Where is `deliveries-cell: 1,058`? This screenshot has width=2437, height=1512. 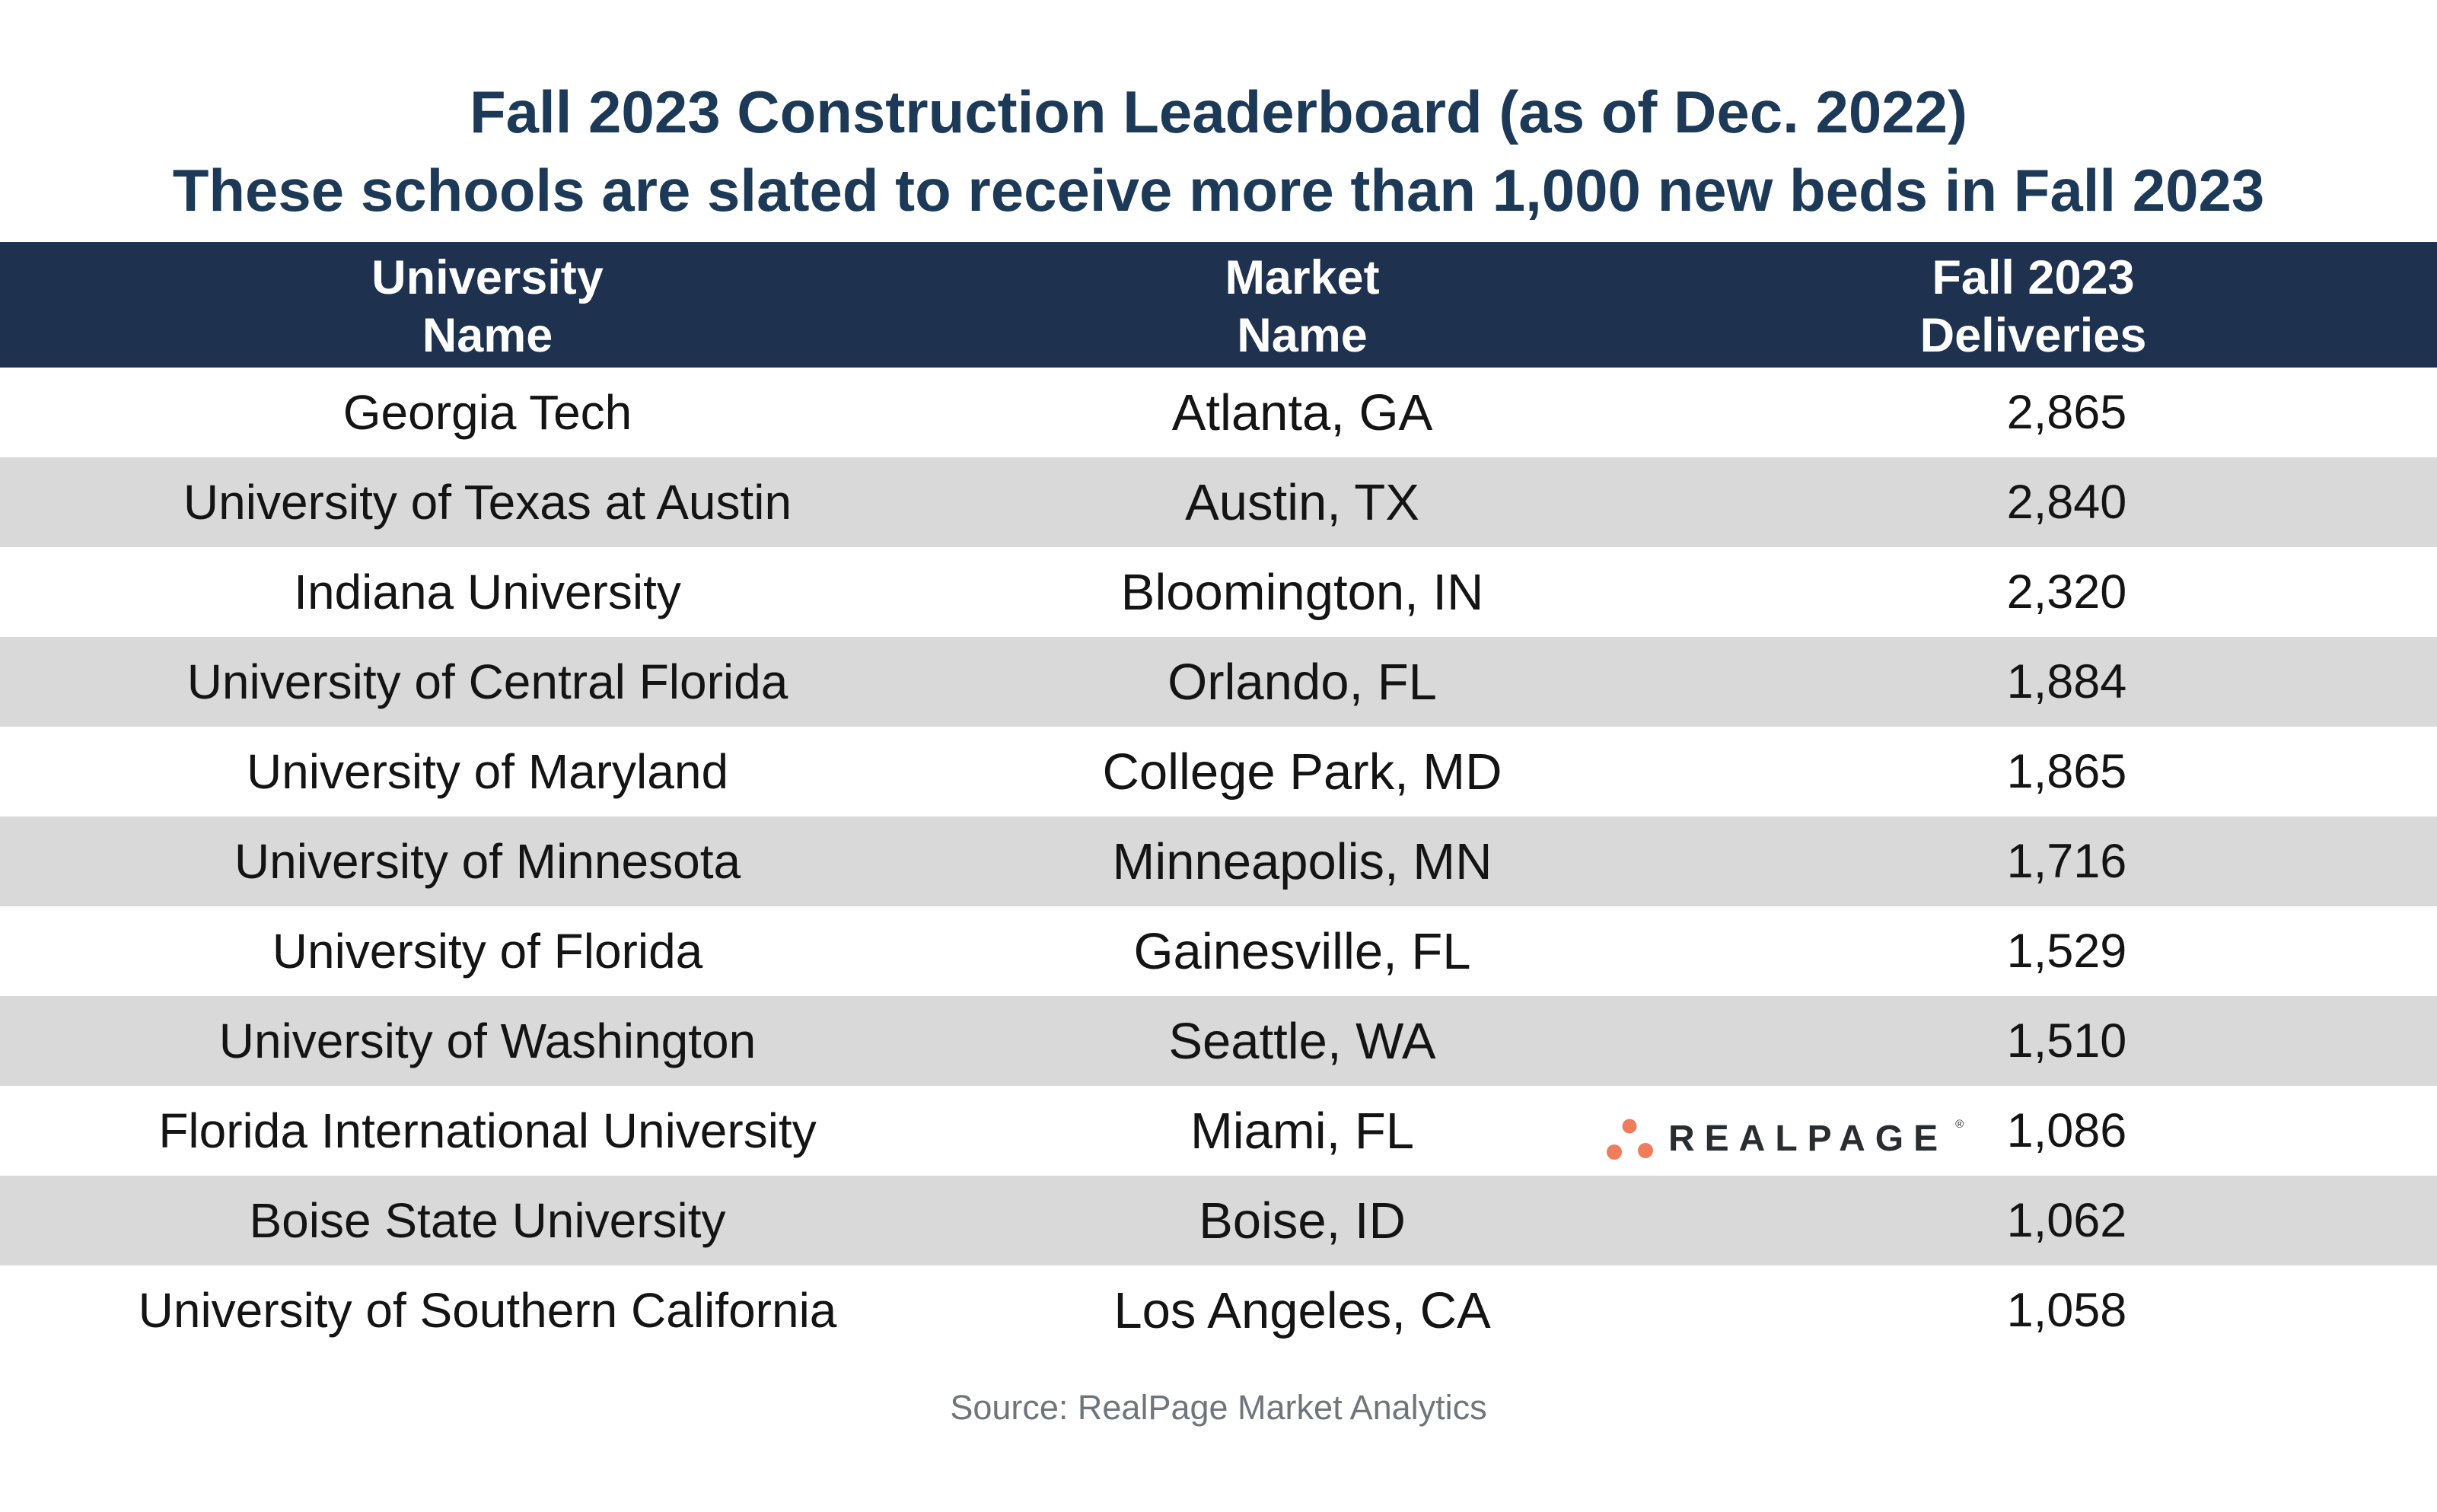
deliveries-cell: 1,058 is located at coordinates (2066, 1310).